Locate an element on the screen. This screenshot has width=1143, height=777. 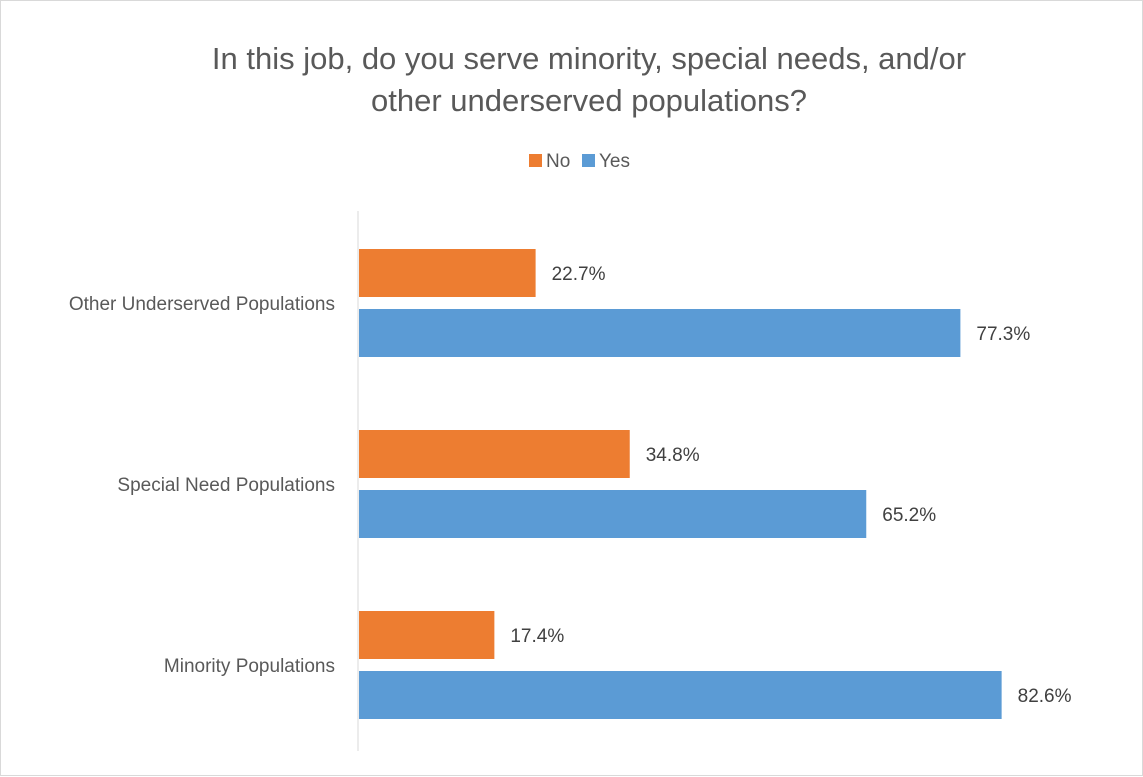
data-label-yes: 77.3% is located at coordinates (1003, 334).